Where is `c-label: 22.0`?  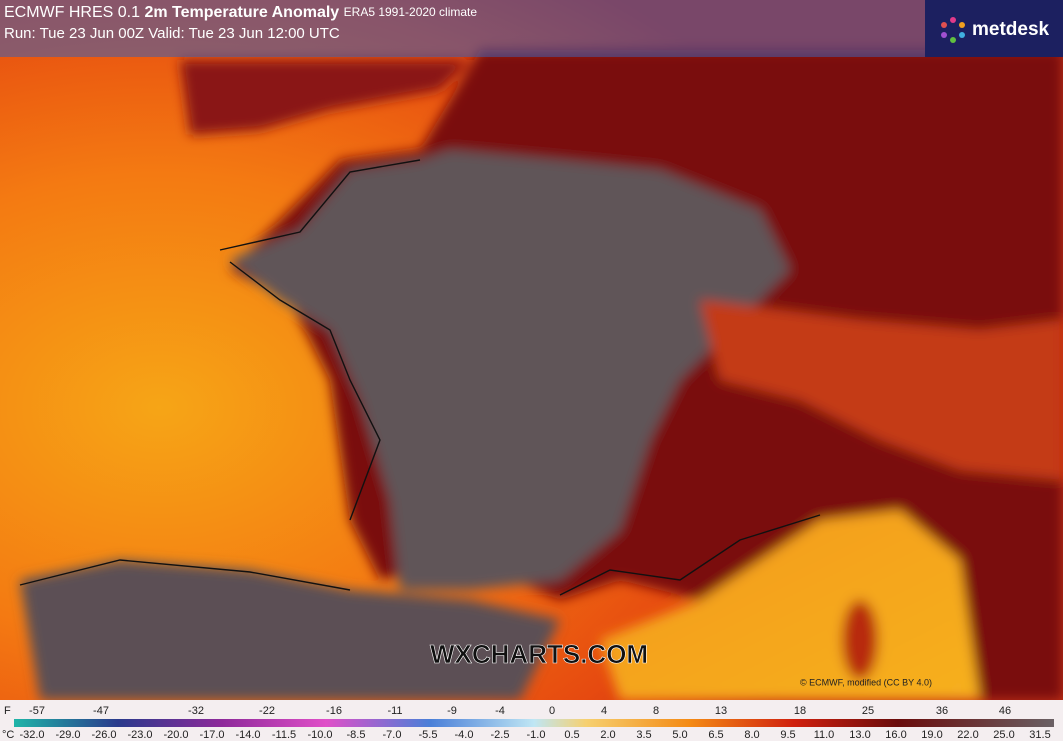
c-label: 22.0 is located at coordinates (967, 735).